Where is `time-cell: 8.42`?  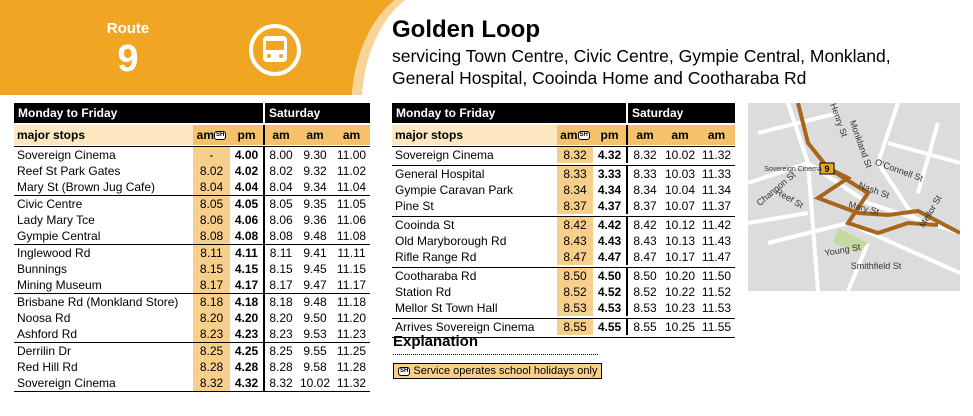
time-cell: 8.42 is located at coordinates (575, 225).